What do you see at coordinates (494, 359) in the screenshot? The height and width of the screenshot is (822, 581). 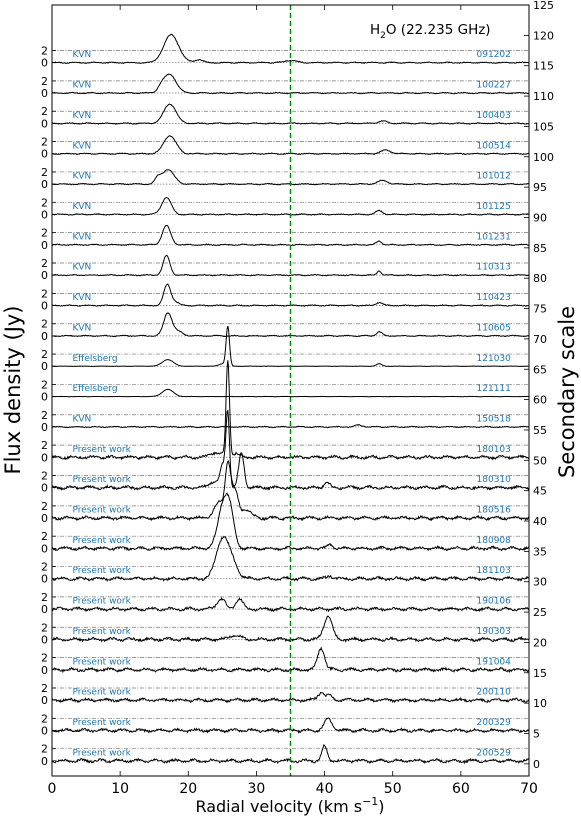 I see `epoch-label: 121030` at bounding box center [494, 359].